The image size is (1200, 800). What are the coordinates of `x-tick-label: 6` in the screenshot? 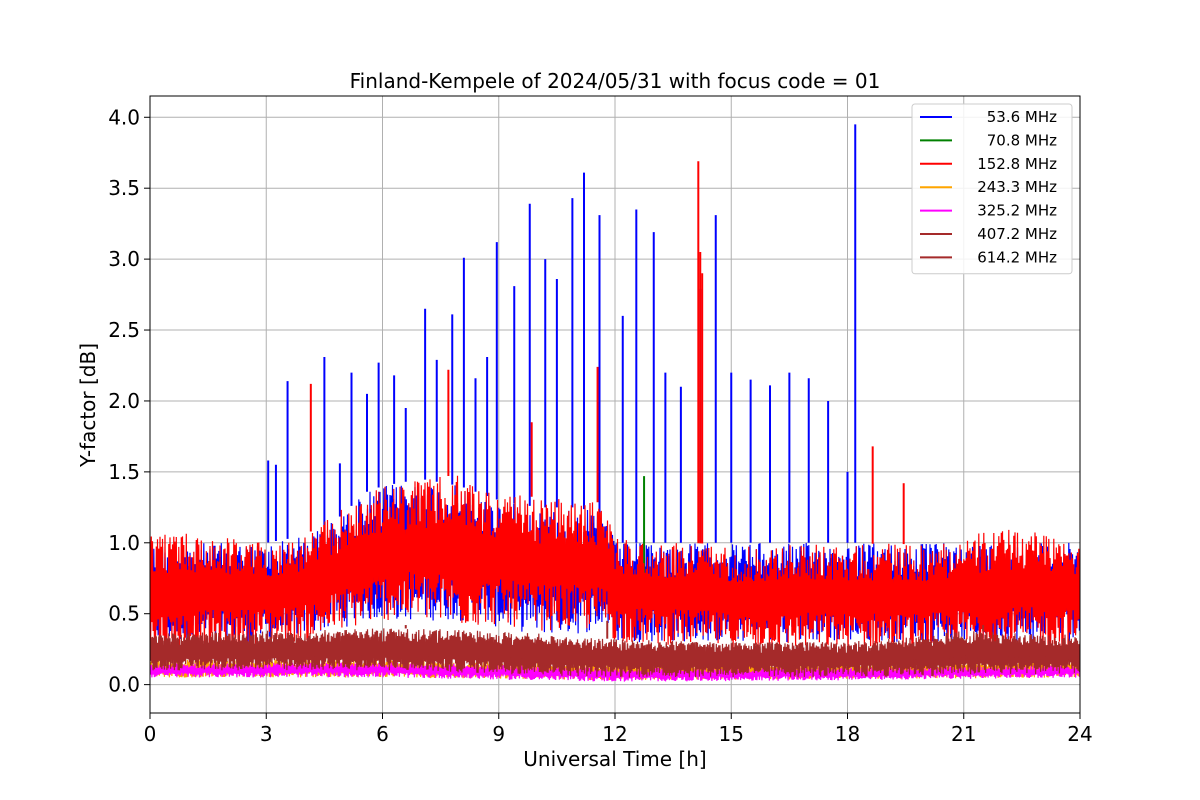 It's located at (382, 734).